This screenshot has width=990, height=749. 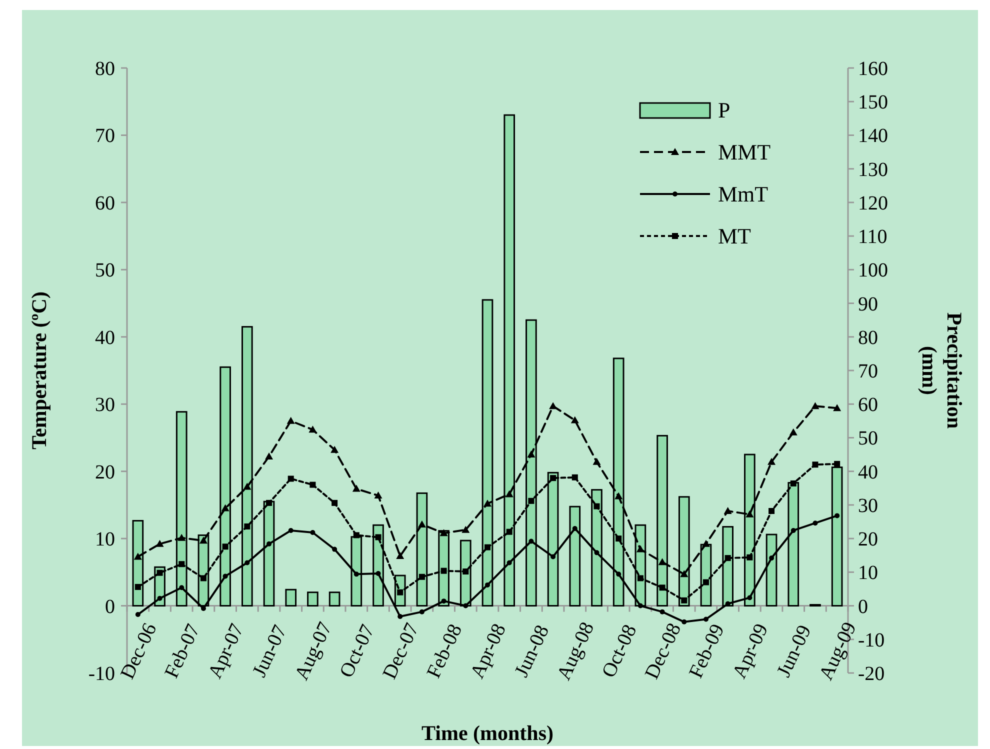 What do you see at coordinates (871, 674) in the screenshot?
I see `y2-tick-label: -20` at bounding box center [871, 674].